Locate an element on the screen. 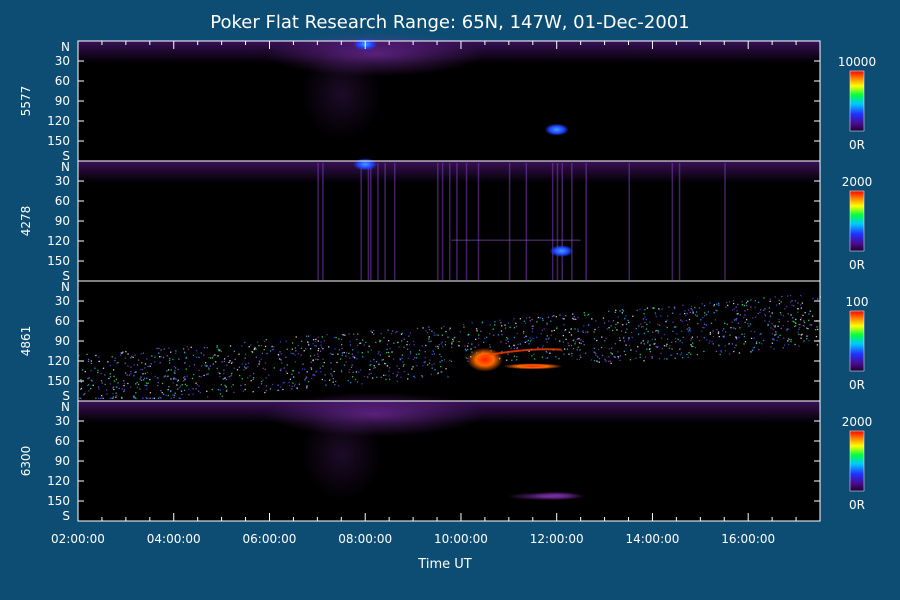 The width and height of the screenshot is (900, 600). x-tick-label: 10:00:00 is located at coordinates (461, 539).